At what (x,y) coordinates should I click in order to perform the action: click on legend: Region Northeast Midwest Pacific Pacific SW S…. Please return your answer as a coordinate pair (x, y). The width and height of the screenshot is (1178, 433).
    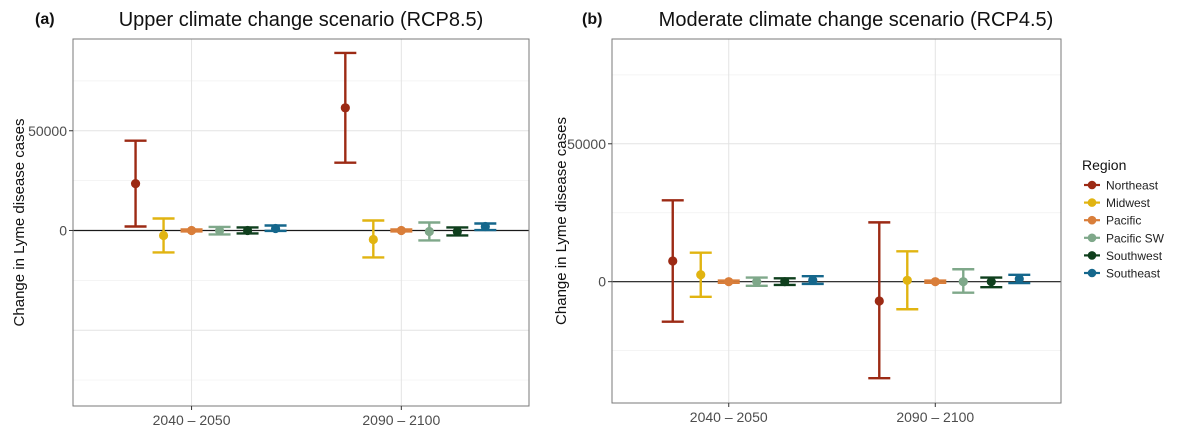
    Looking at the image, I should click on (1123, 219).